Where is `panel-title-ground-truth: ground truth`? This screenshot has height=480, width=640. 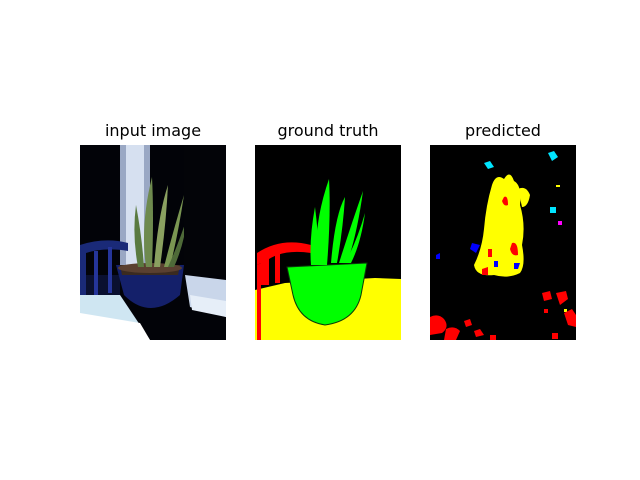
panel-title-ground-truth: ground truth is located at coordinates (328, 130).